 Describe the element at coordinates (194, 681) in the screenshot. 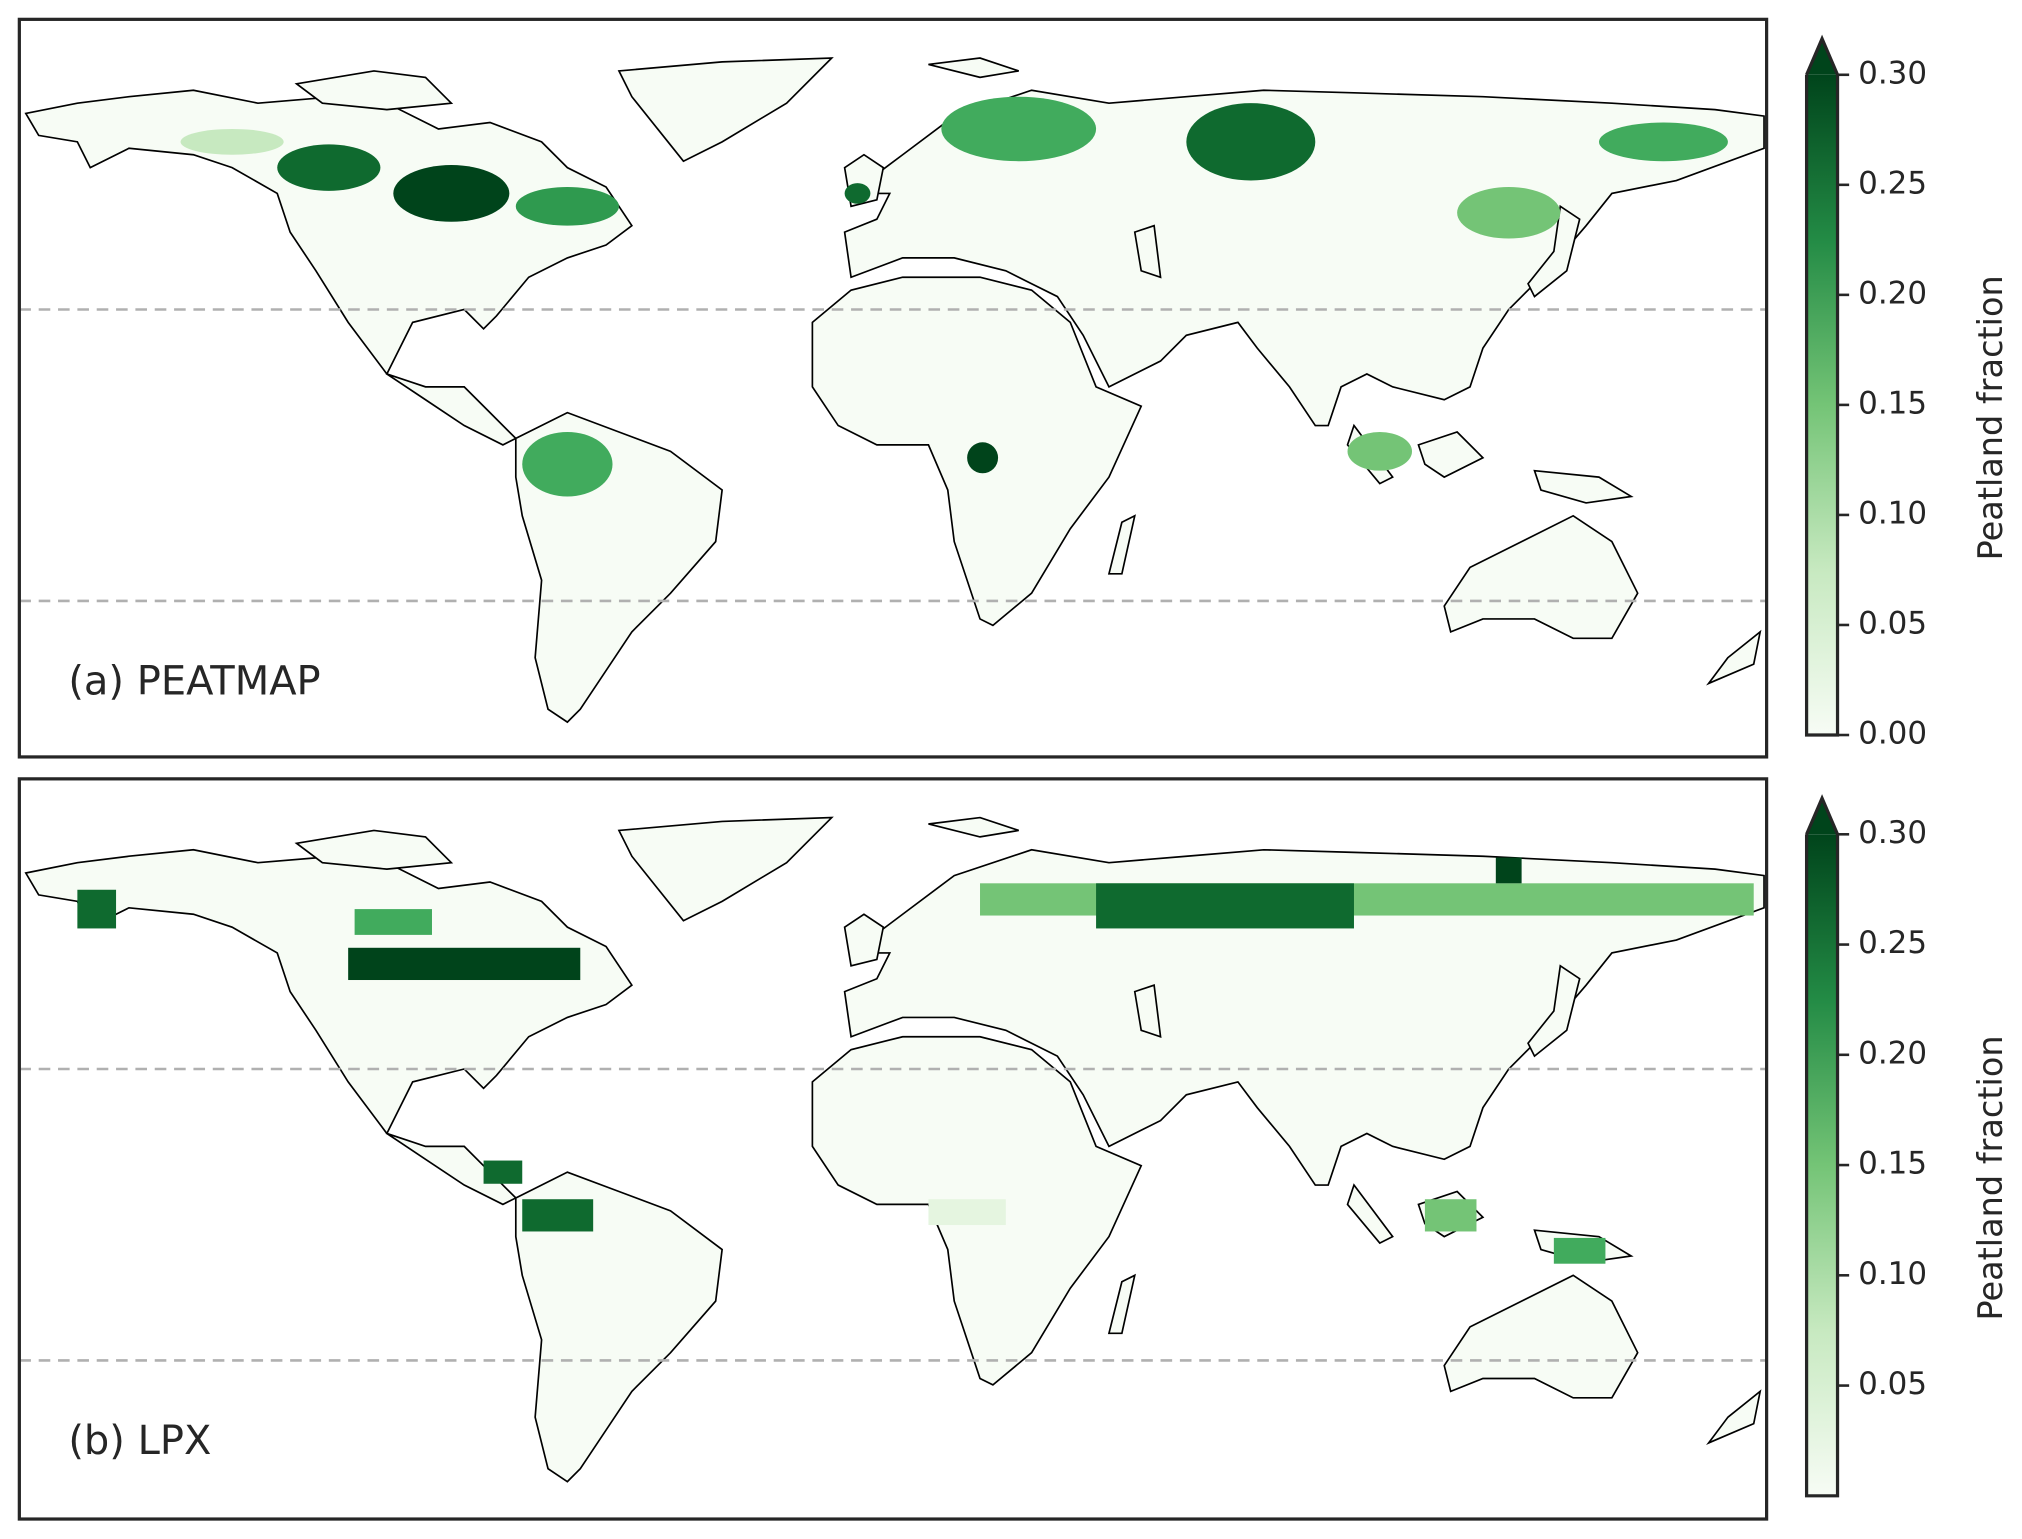

I see `panel-label: (a) PEATMAP` at that location.